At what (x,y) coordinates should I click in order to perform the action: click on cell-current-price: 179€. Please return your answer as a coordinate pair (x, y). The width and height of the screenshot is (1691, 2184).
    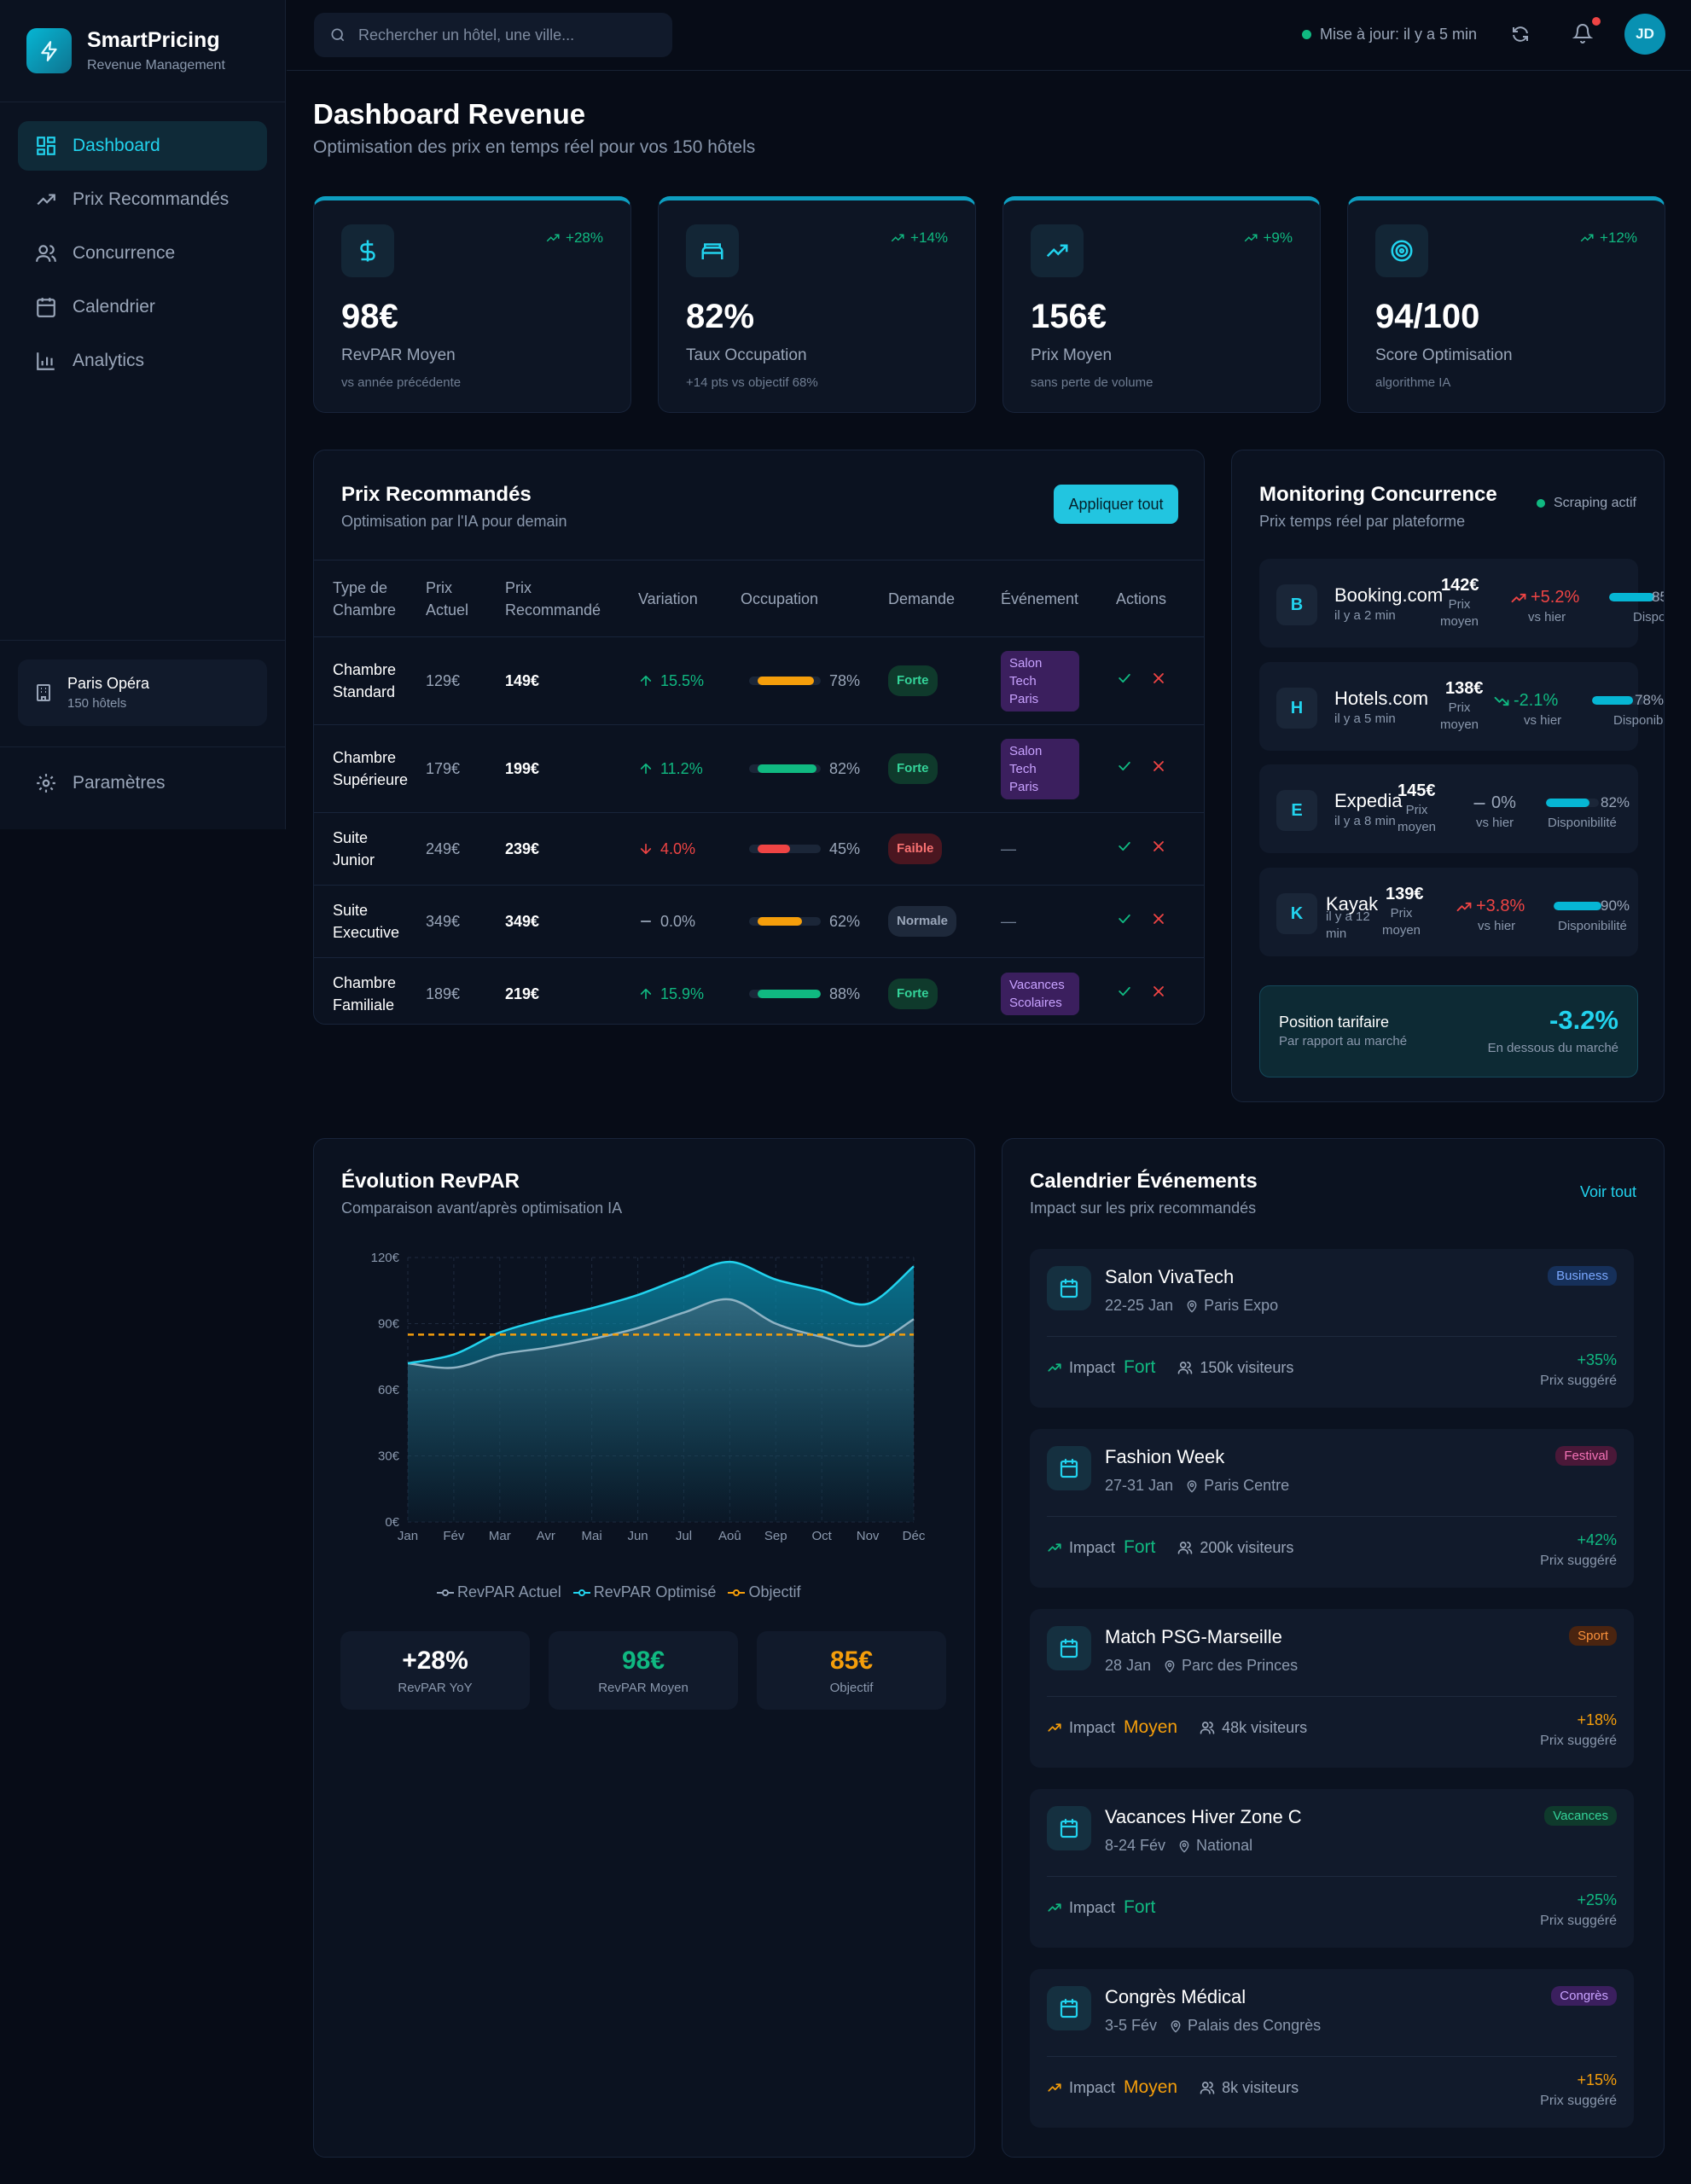
    Looking at the image, I should click on (465, 769).